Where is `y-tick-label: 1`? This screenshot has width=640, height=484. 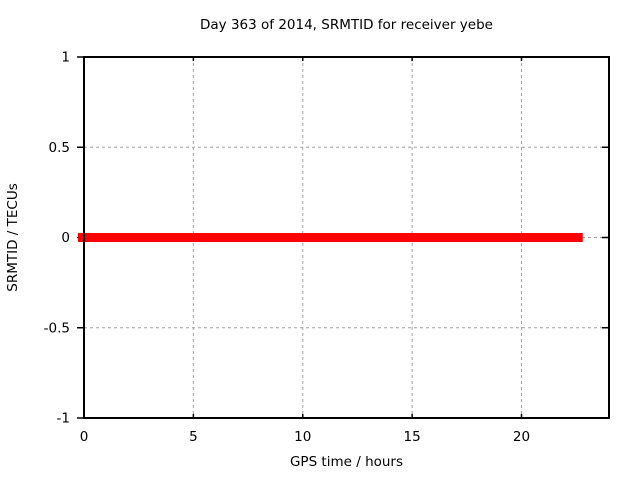 y-tick-label: 1 is located at coordinates (65, 58).